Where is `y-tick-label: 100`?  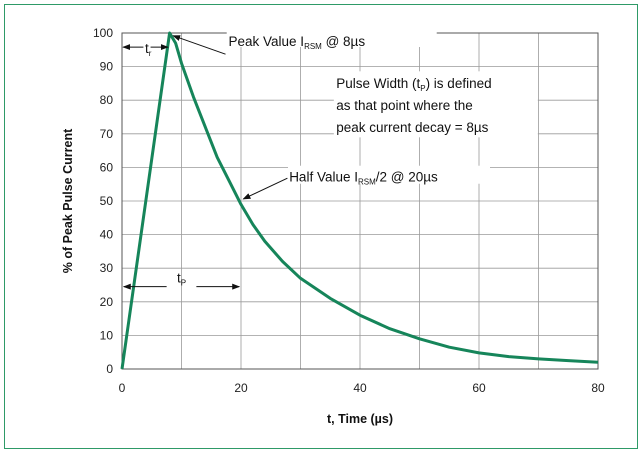
y-tick-label: 100 is located at coordinates (103, 33).